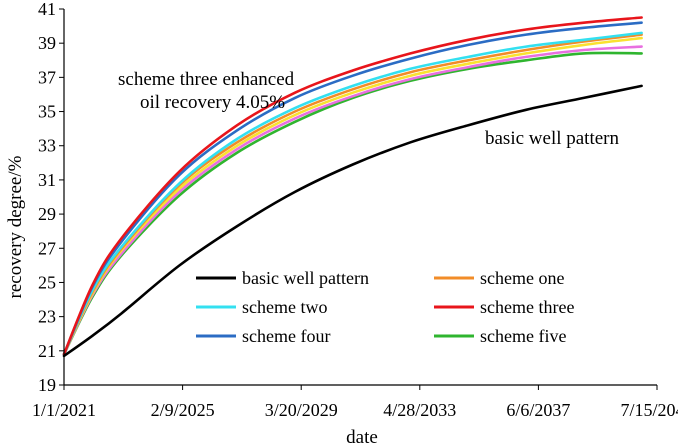  I want to click on y-tick-label: 19, so click(47, 385).